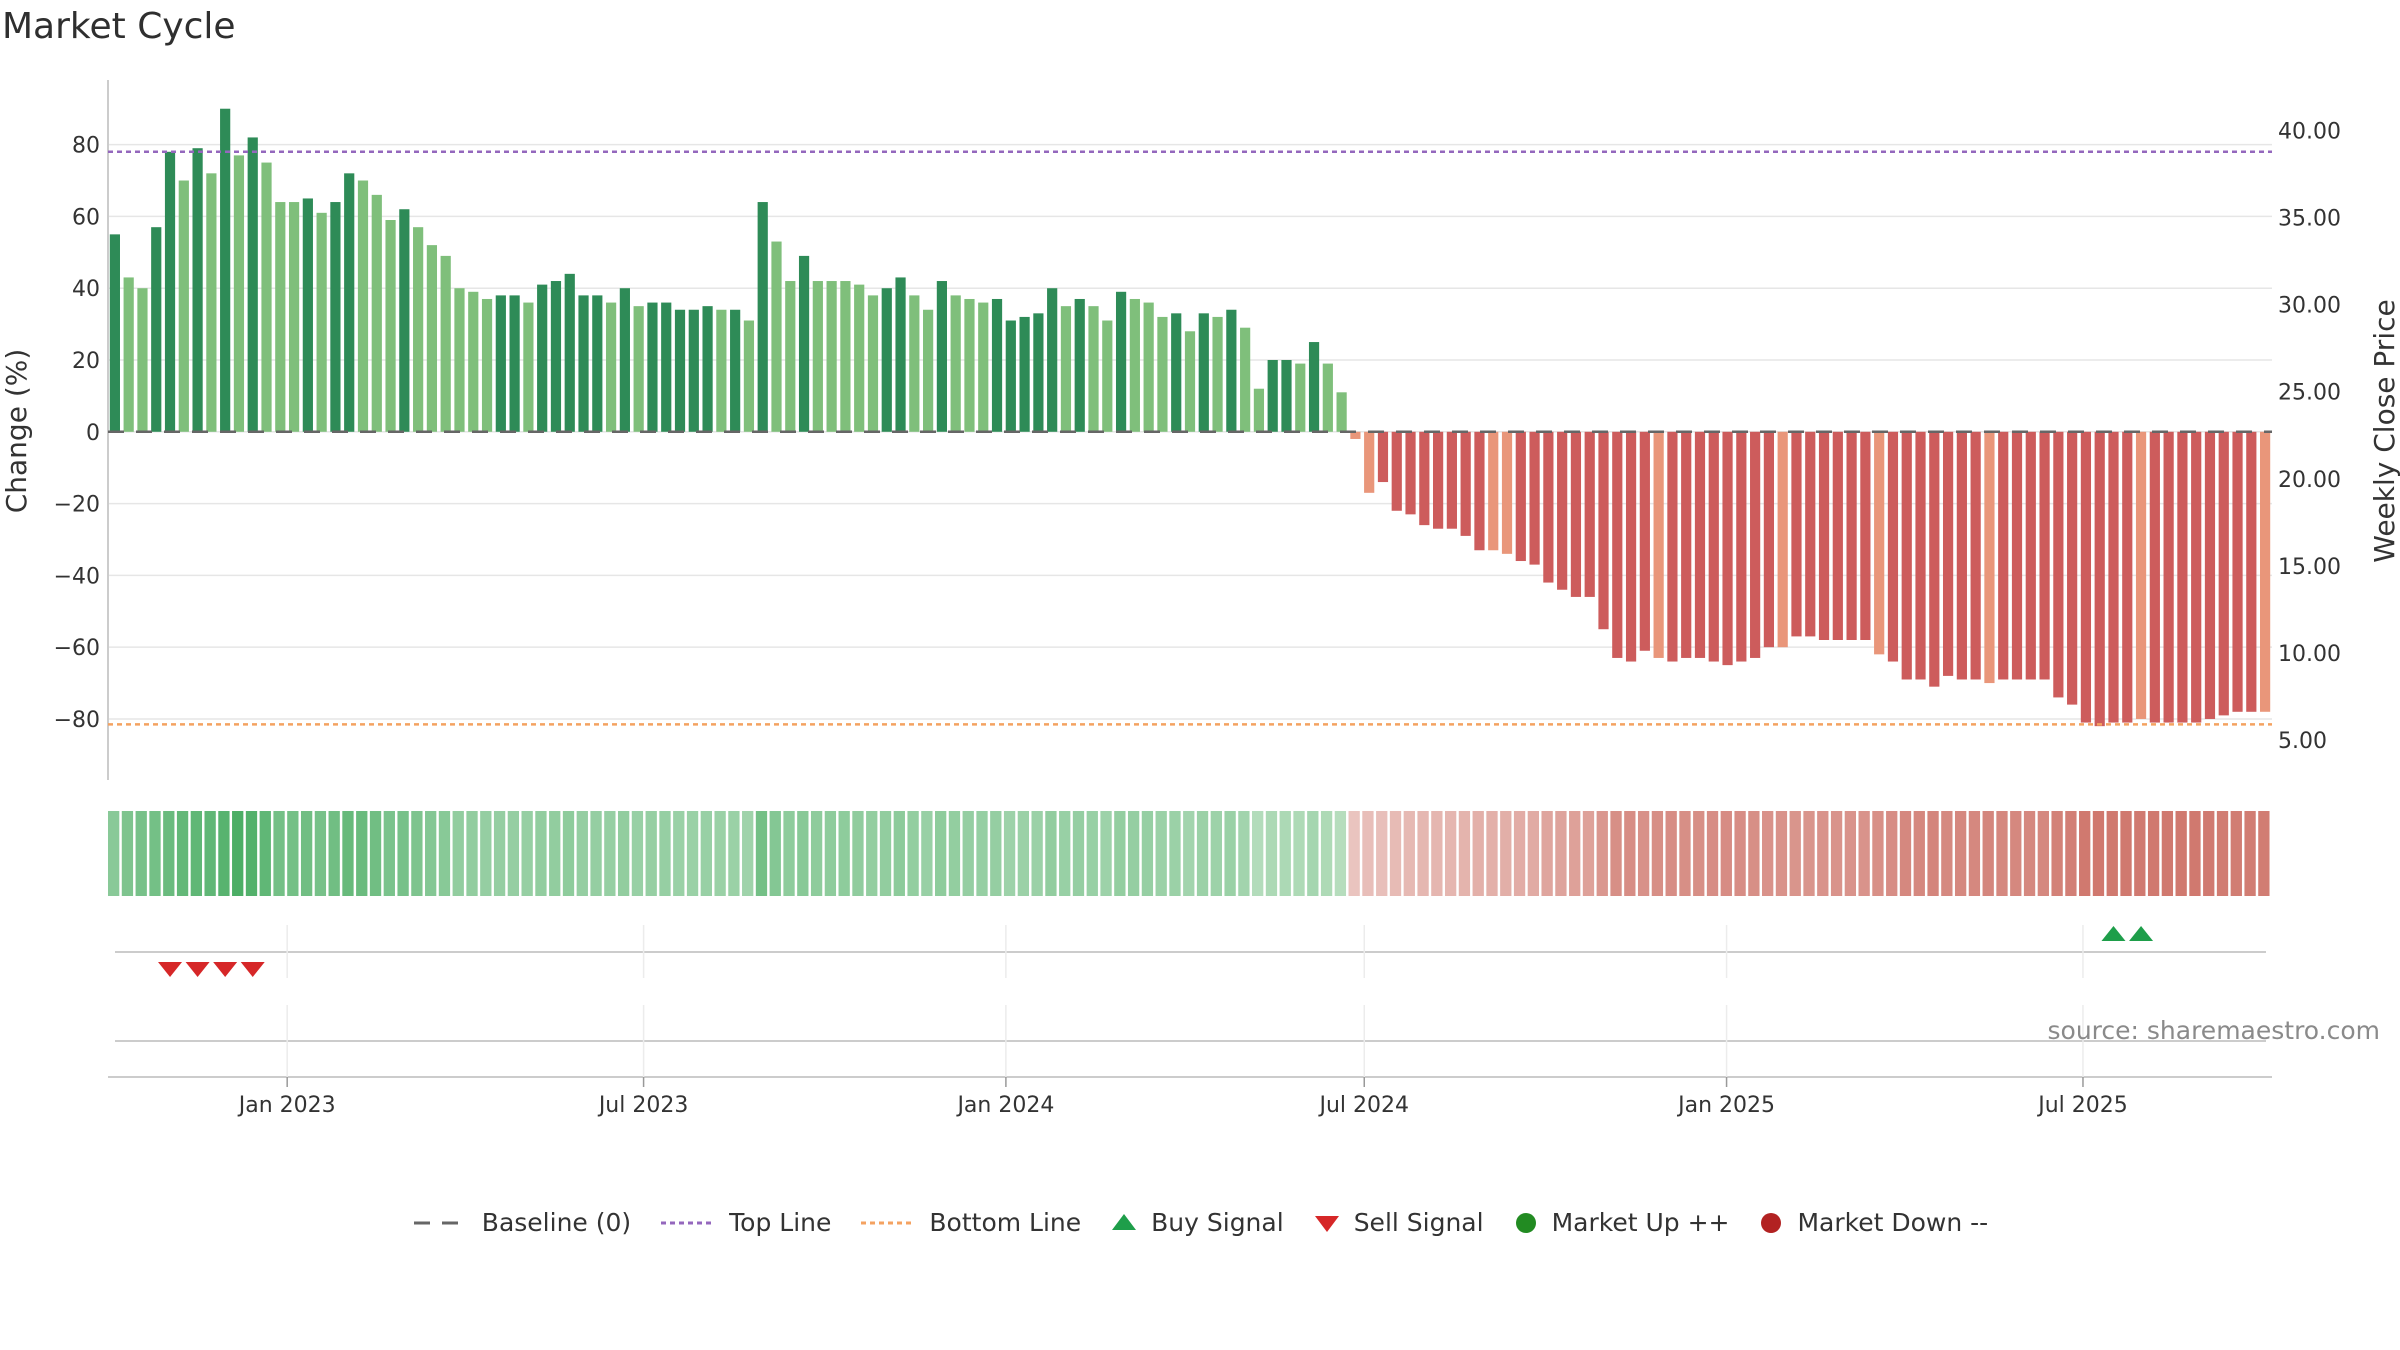 The height and width of the screenshot is (1350, 2400). I want to click on y-axis-title: Change (%), so click(16, 431).